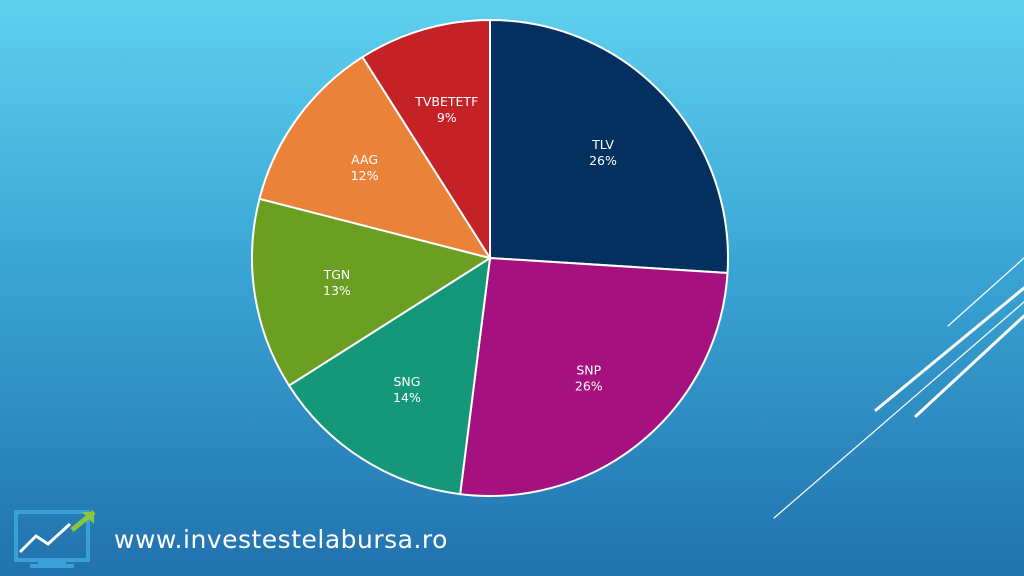  I want to click on slice-label: TGN, so click(337, 274).